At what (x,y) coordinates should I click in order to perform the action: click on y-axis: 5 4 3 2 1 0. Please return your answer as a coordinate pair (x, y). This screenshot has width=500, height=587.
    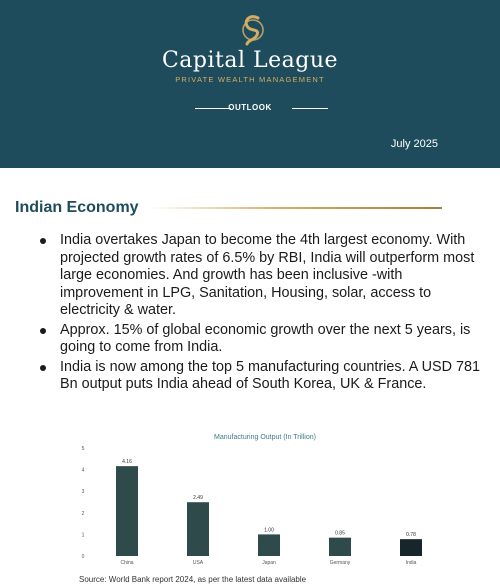
    Looking at the image, I should click on (83, 503).